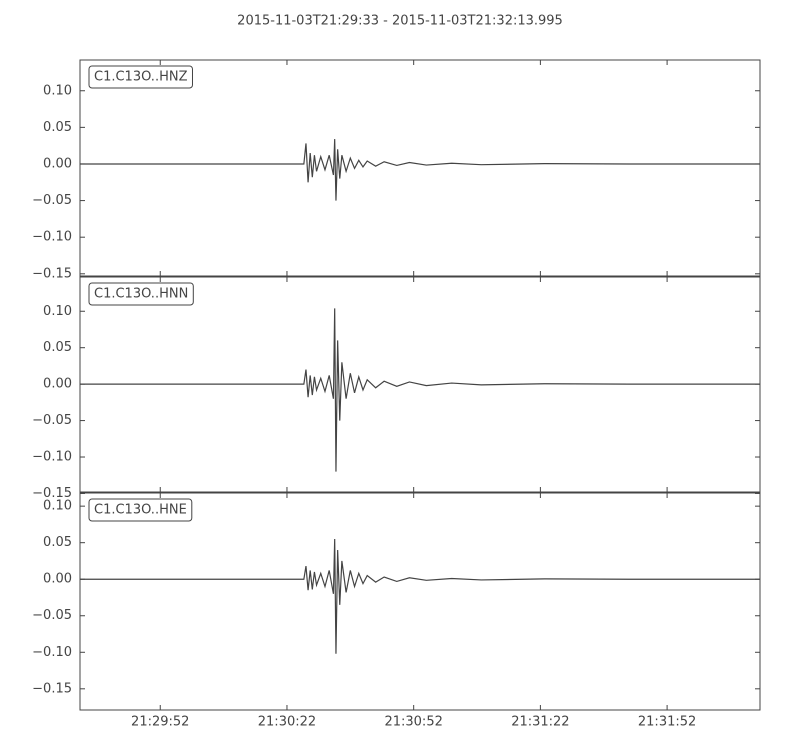 The width and height of the screenshot is (800, 750). I want to click on x-tick-label: 21:30:52, so click(413, 722).